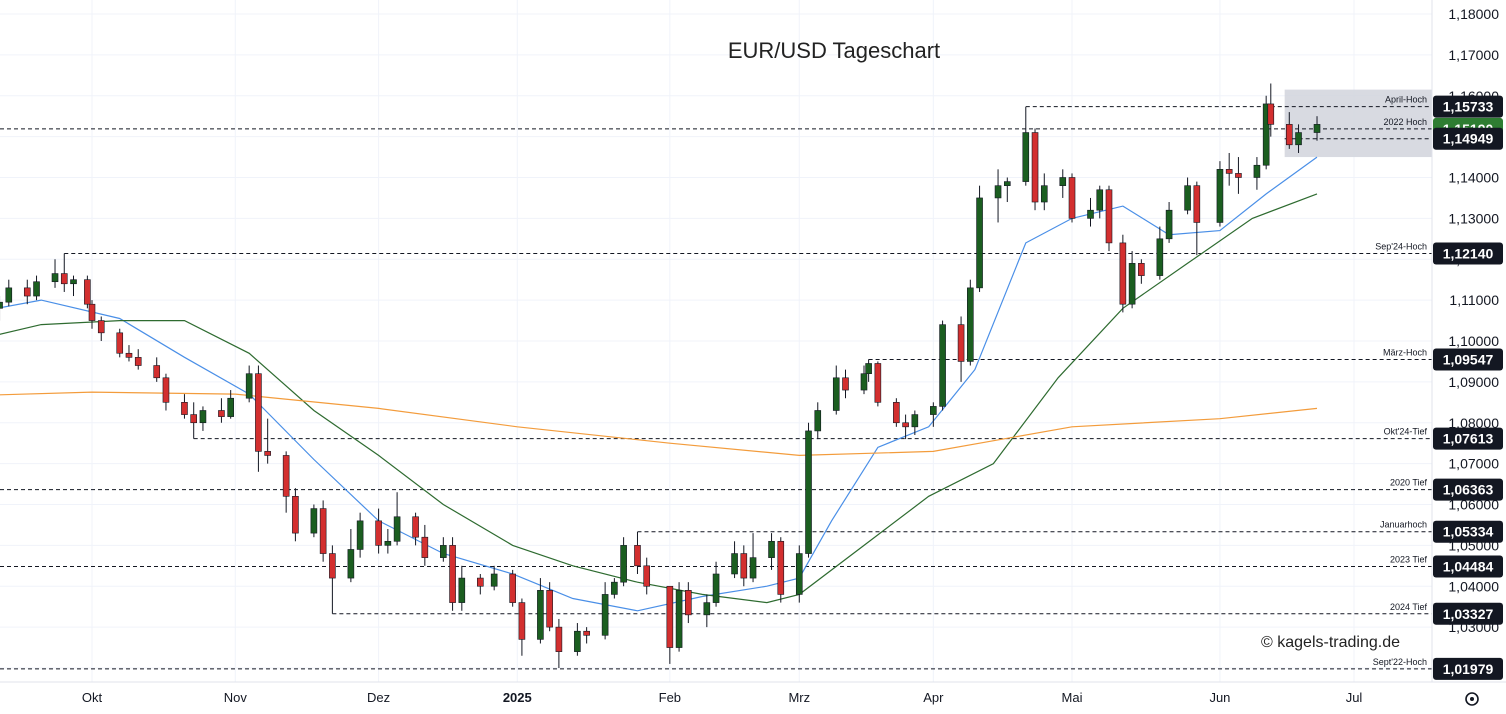 The height and width of the screenshot is (714, 1506). I want to click on level-name: 2024 Tief, so click(1409, 607).